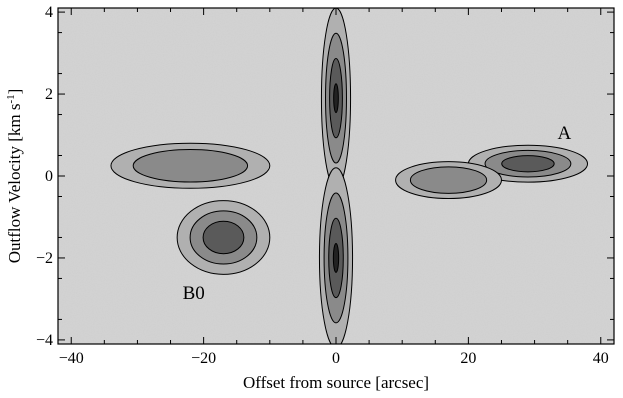 Image resolution: width=623 pixels, height=398 pixels. Describe the element at coordinates (14, 184) in the screenshot. I see `y-axis-label-main: Outflow Velocity [km s` at that location.